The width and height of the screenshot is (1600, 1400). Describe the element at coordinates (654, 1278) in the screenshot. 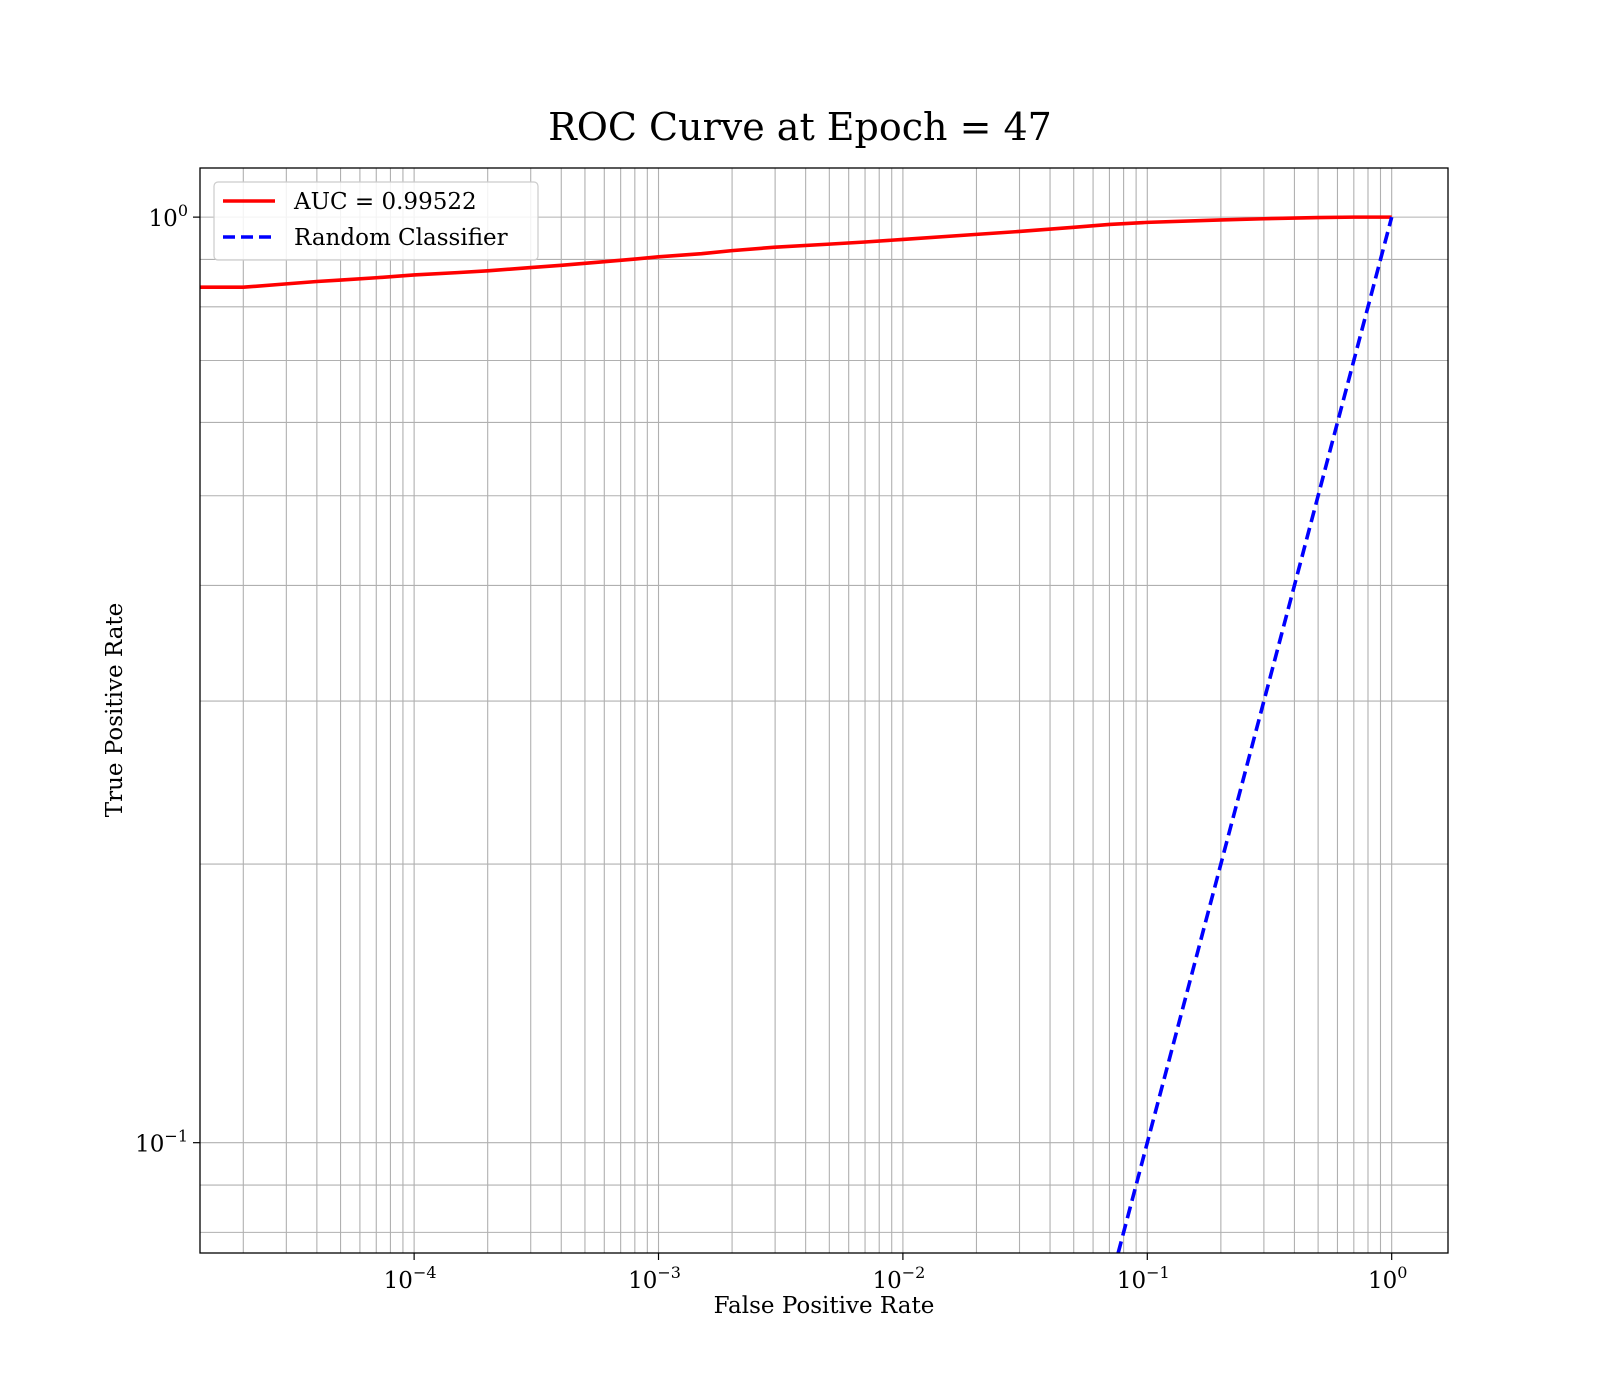

I see `x-tick-label: 10⁻³` at that location.